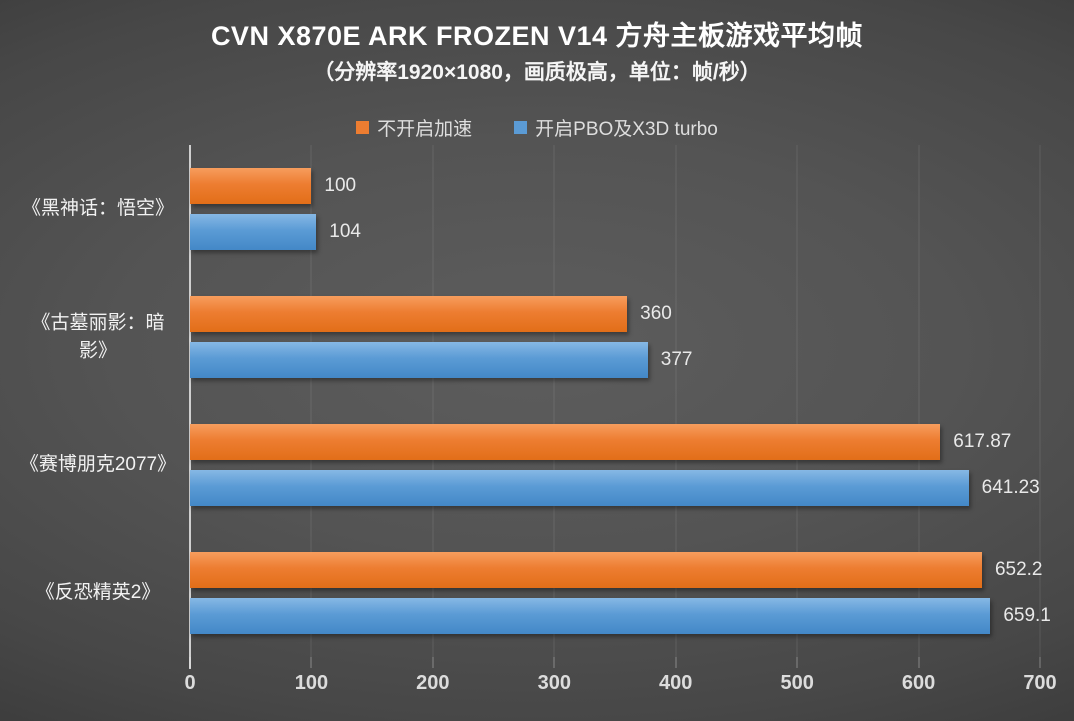 Image resolution: width=1074 pixels, height=721 pixels. Describe the element at coordinates (982, 441) in the screenshot. I see `value-label-no-boost-2: 617.87` at that location.